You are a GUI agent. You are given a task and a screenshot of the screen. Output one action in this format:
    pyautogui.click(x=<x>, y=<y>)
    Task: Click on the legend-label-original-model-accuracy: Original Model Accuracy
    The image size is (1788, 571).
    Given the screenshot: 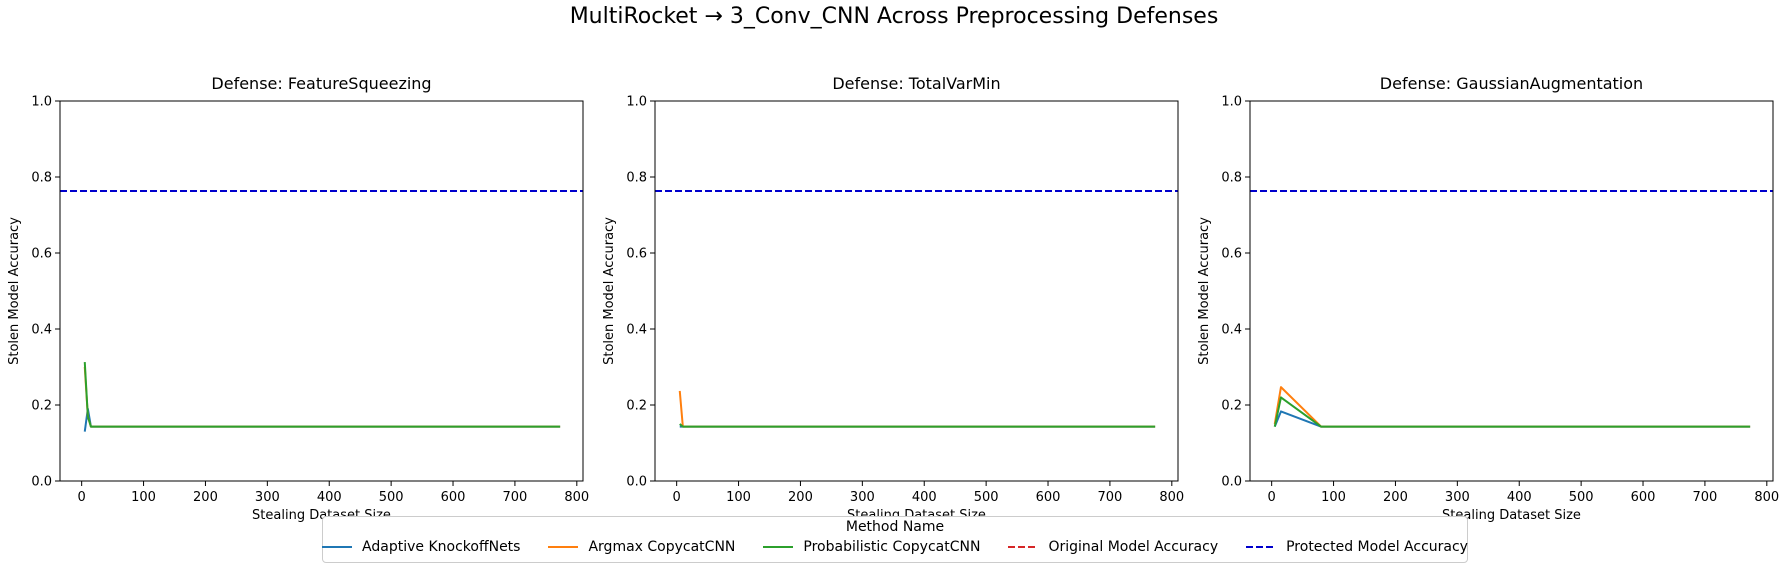 What is the action you would take?
    pyautogui.click(x=1133, y=547)
    